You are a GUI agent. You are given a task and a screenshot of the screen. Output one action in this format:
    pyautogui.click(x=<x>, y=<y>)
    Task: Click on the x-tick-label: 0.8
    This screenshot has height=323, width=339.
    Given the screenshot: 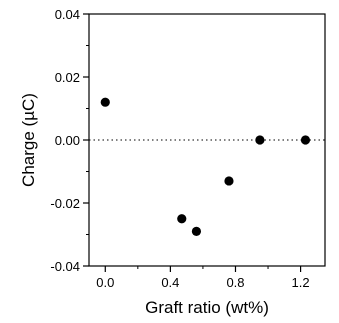 What is the action you would take?
    pyautogui.click(x=235, y=282)
    